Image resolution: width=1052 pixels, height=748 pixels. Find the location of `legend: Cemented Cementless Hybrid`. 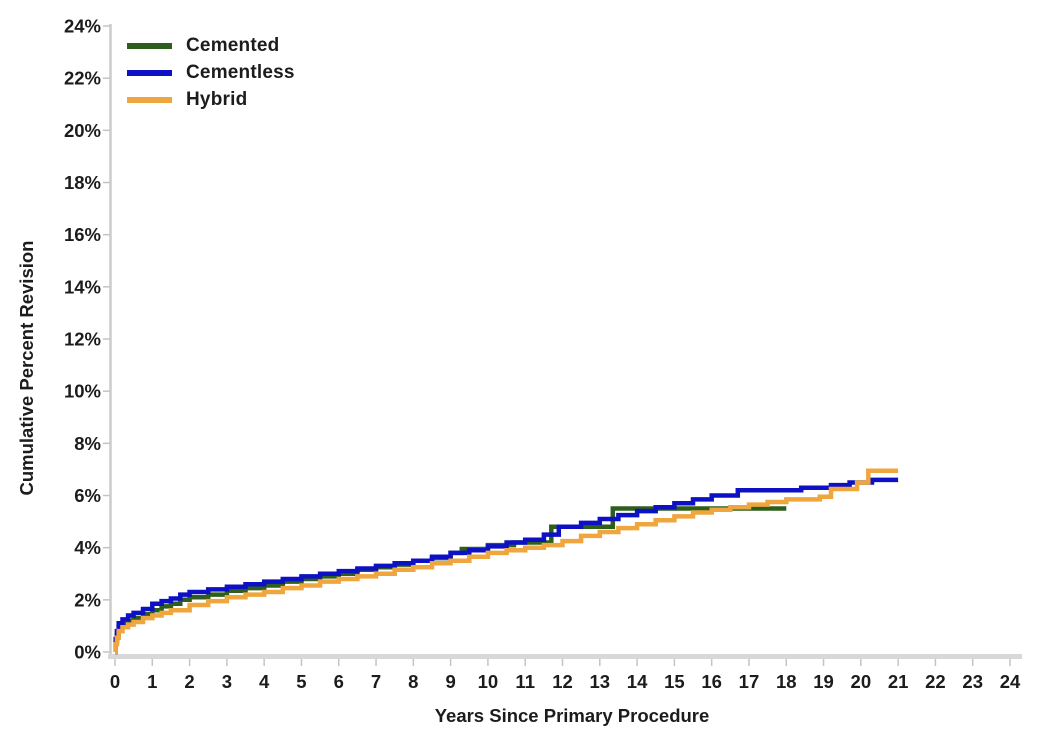

legend: Cemented Cementless Hybrid is located at coordinates (211, 72).